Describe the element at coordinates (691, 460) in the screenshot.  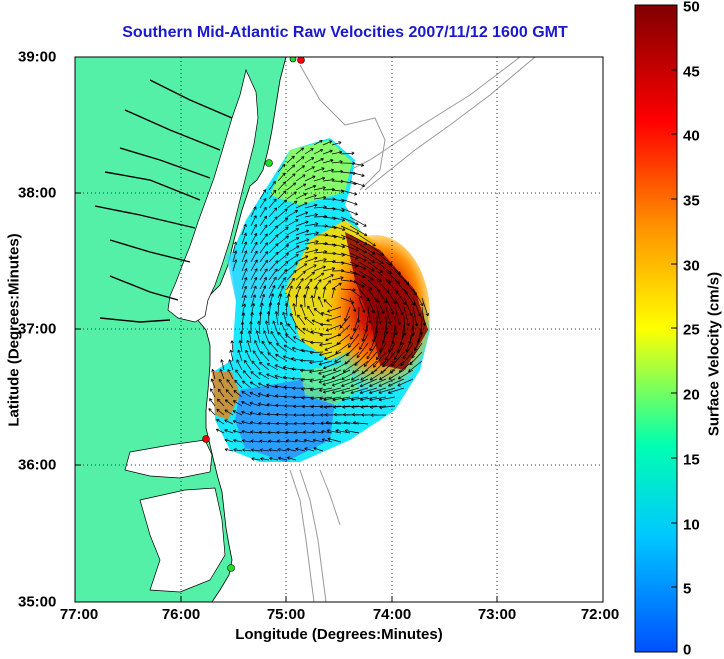
I see `colorbar-tick-label: 15` at that location.